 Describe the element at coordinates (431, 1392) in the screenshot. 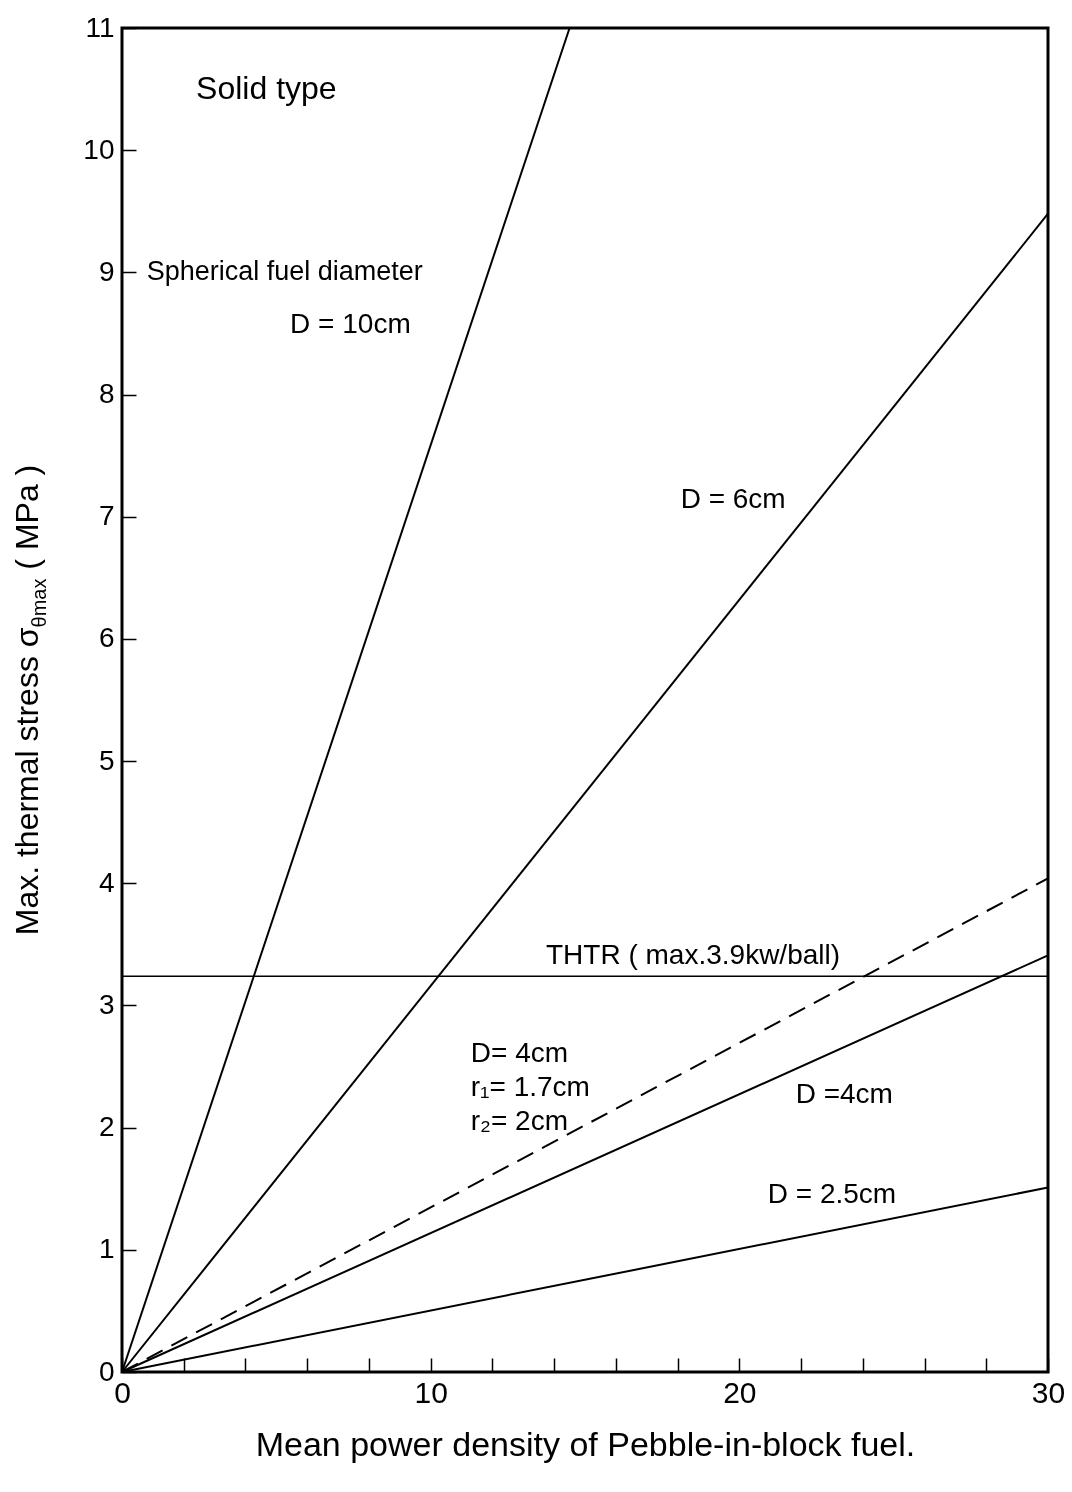

I see `x-tick-label: 10` at that location.